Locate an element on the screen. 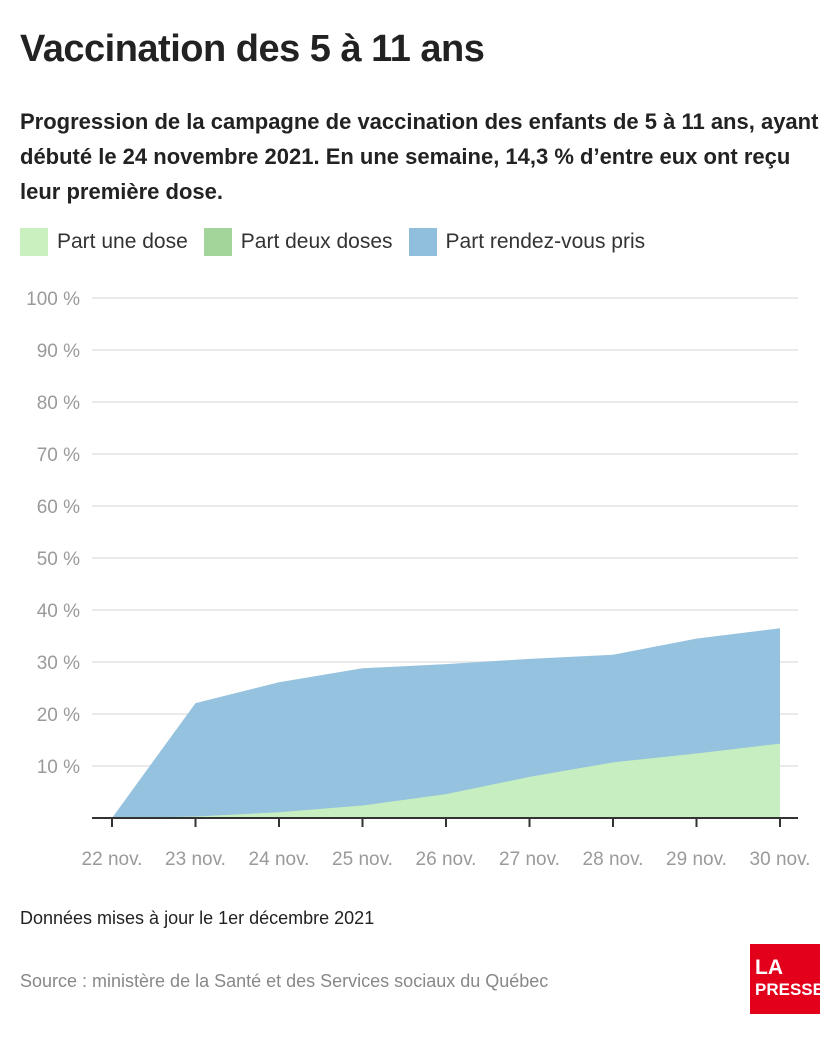  legend-item-one-dose: Part une dose is located at coordinates (104, 242).